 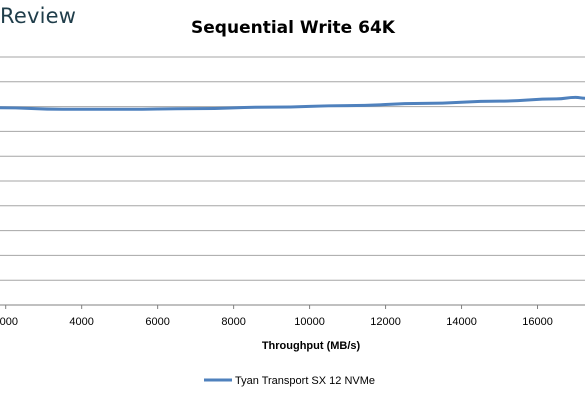 I want to click on legend-label: Tyan Transport SX 12 NVMe, so click(x=305, y=381).